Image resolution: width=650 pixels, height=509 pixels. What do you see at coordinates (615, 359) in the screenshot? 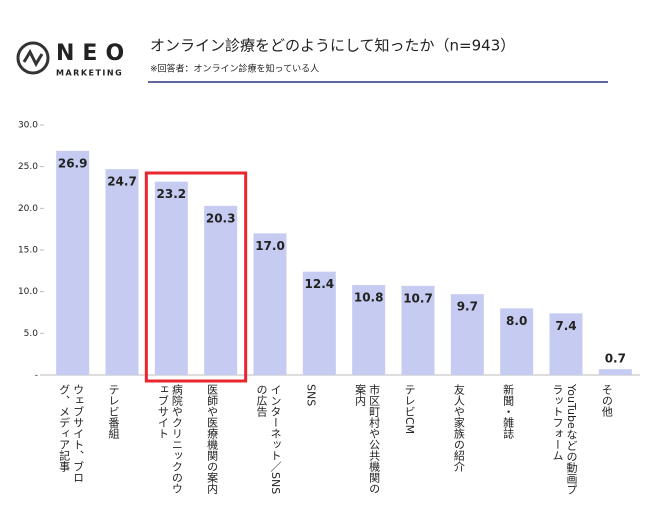
I see `data-label: 0.7` at bounding box center [615, 359].